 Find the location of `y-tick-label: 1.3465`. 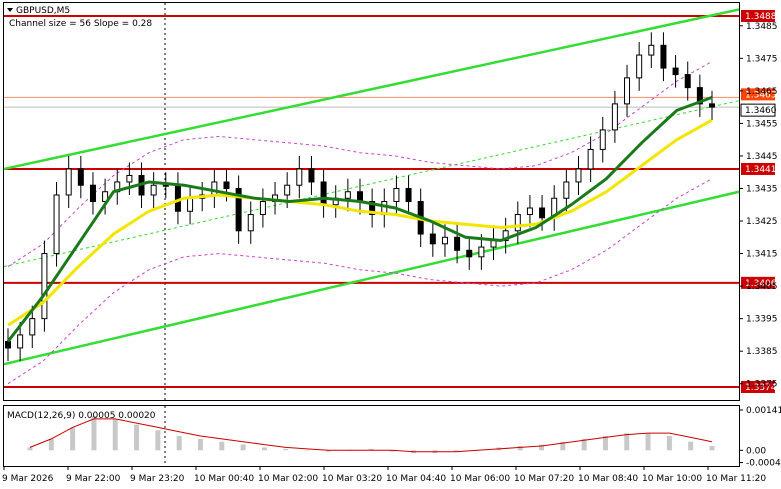

y-tick-label: 1.3465 is located at coordinates (762, 92).